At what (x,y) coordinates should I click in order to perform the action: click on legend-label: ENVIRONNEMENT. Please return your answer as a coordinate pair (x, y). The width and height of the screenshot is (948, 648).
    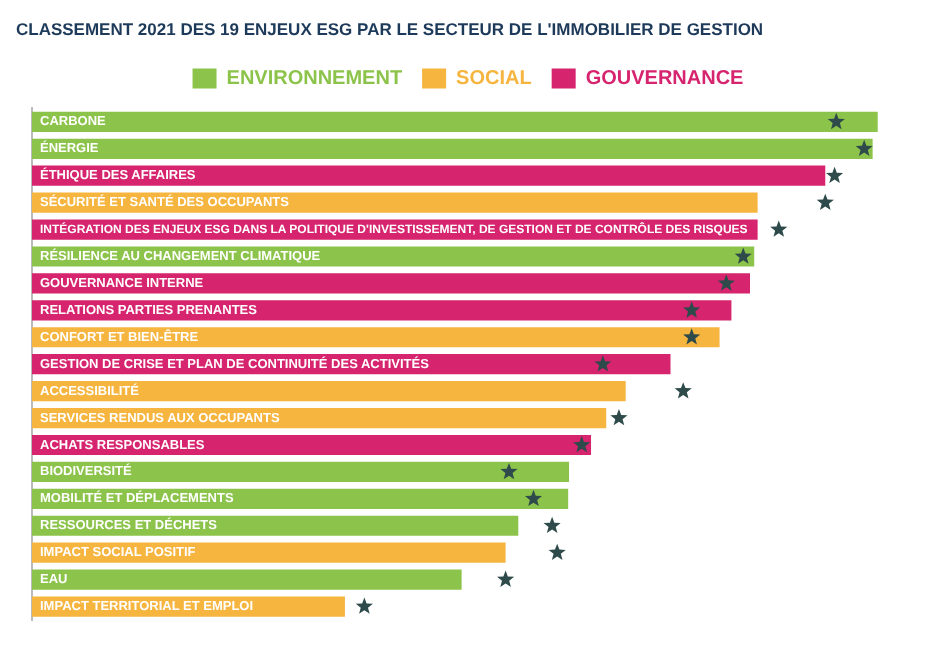
    Looking at the image, I should click on (314, 78).